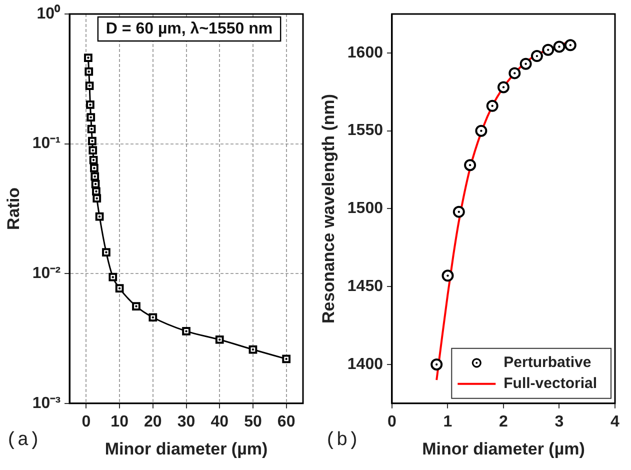 This screenshot has height=470, width=631. Describe the element at coordinates (328, 209) in the screenshot. I see `y-axis-title: Resonance wavelength (nm)` at that location.